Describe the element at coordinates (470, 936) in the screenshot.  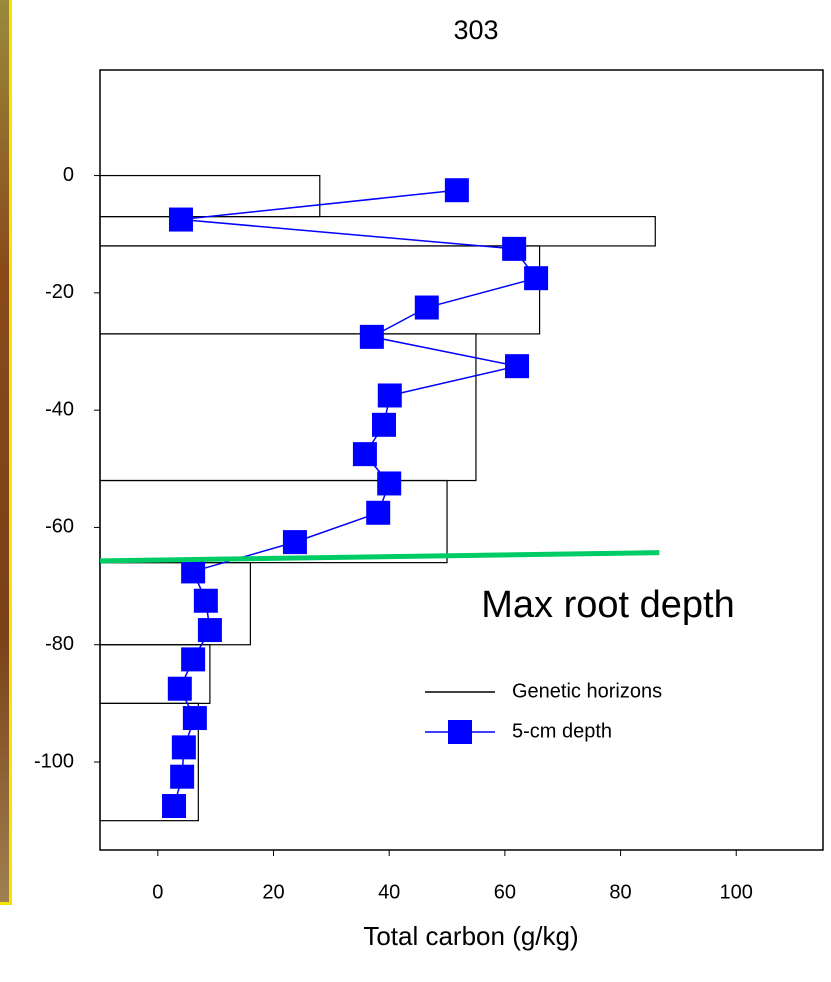
I see `x-axis-label: Total carbon (g/kg)` at that location.